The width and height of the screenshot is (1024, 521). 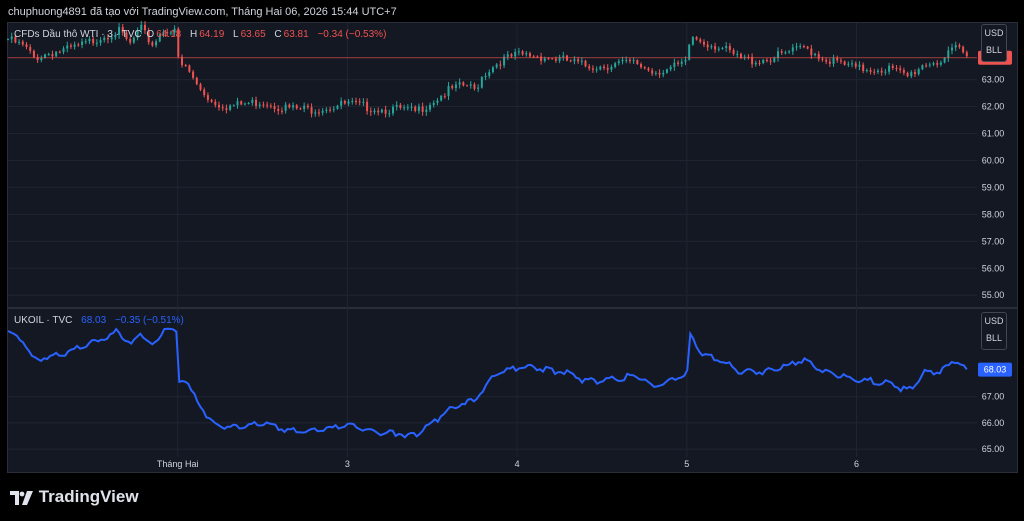 I want to click on y-tick-label: 67.00, so click(x=993, y=397).